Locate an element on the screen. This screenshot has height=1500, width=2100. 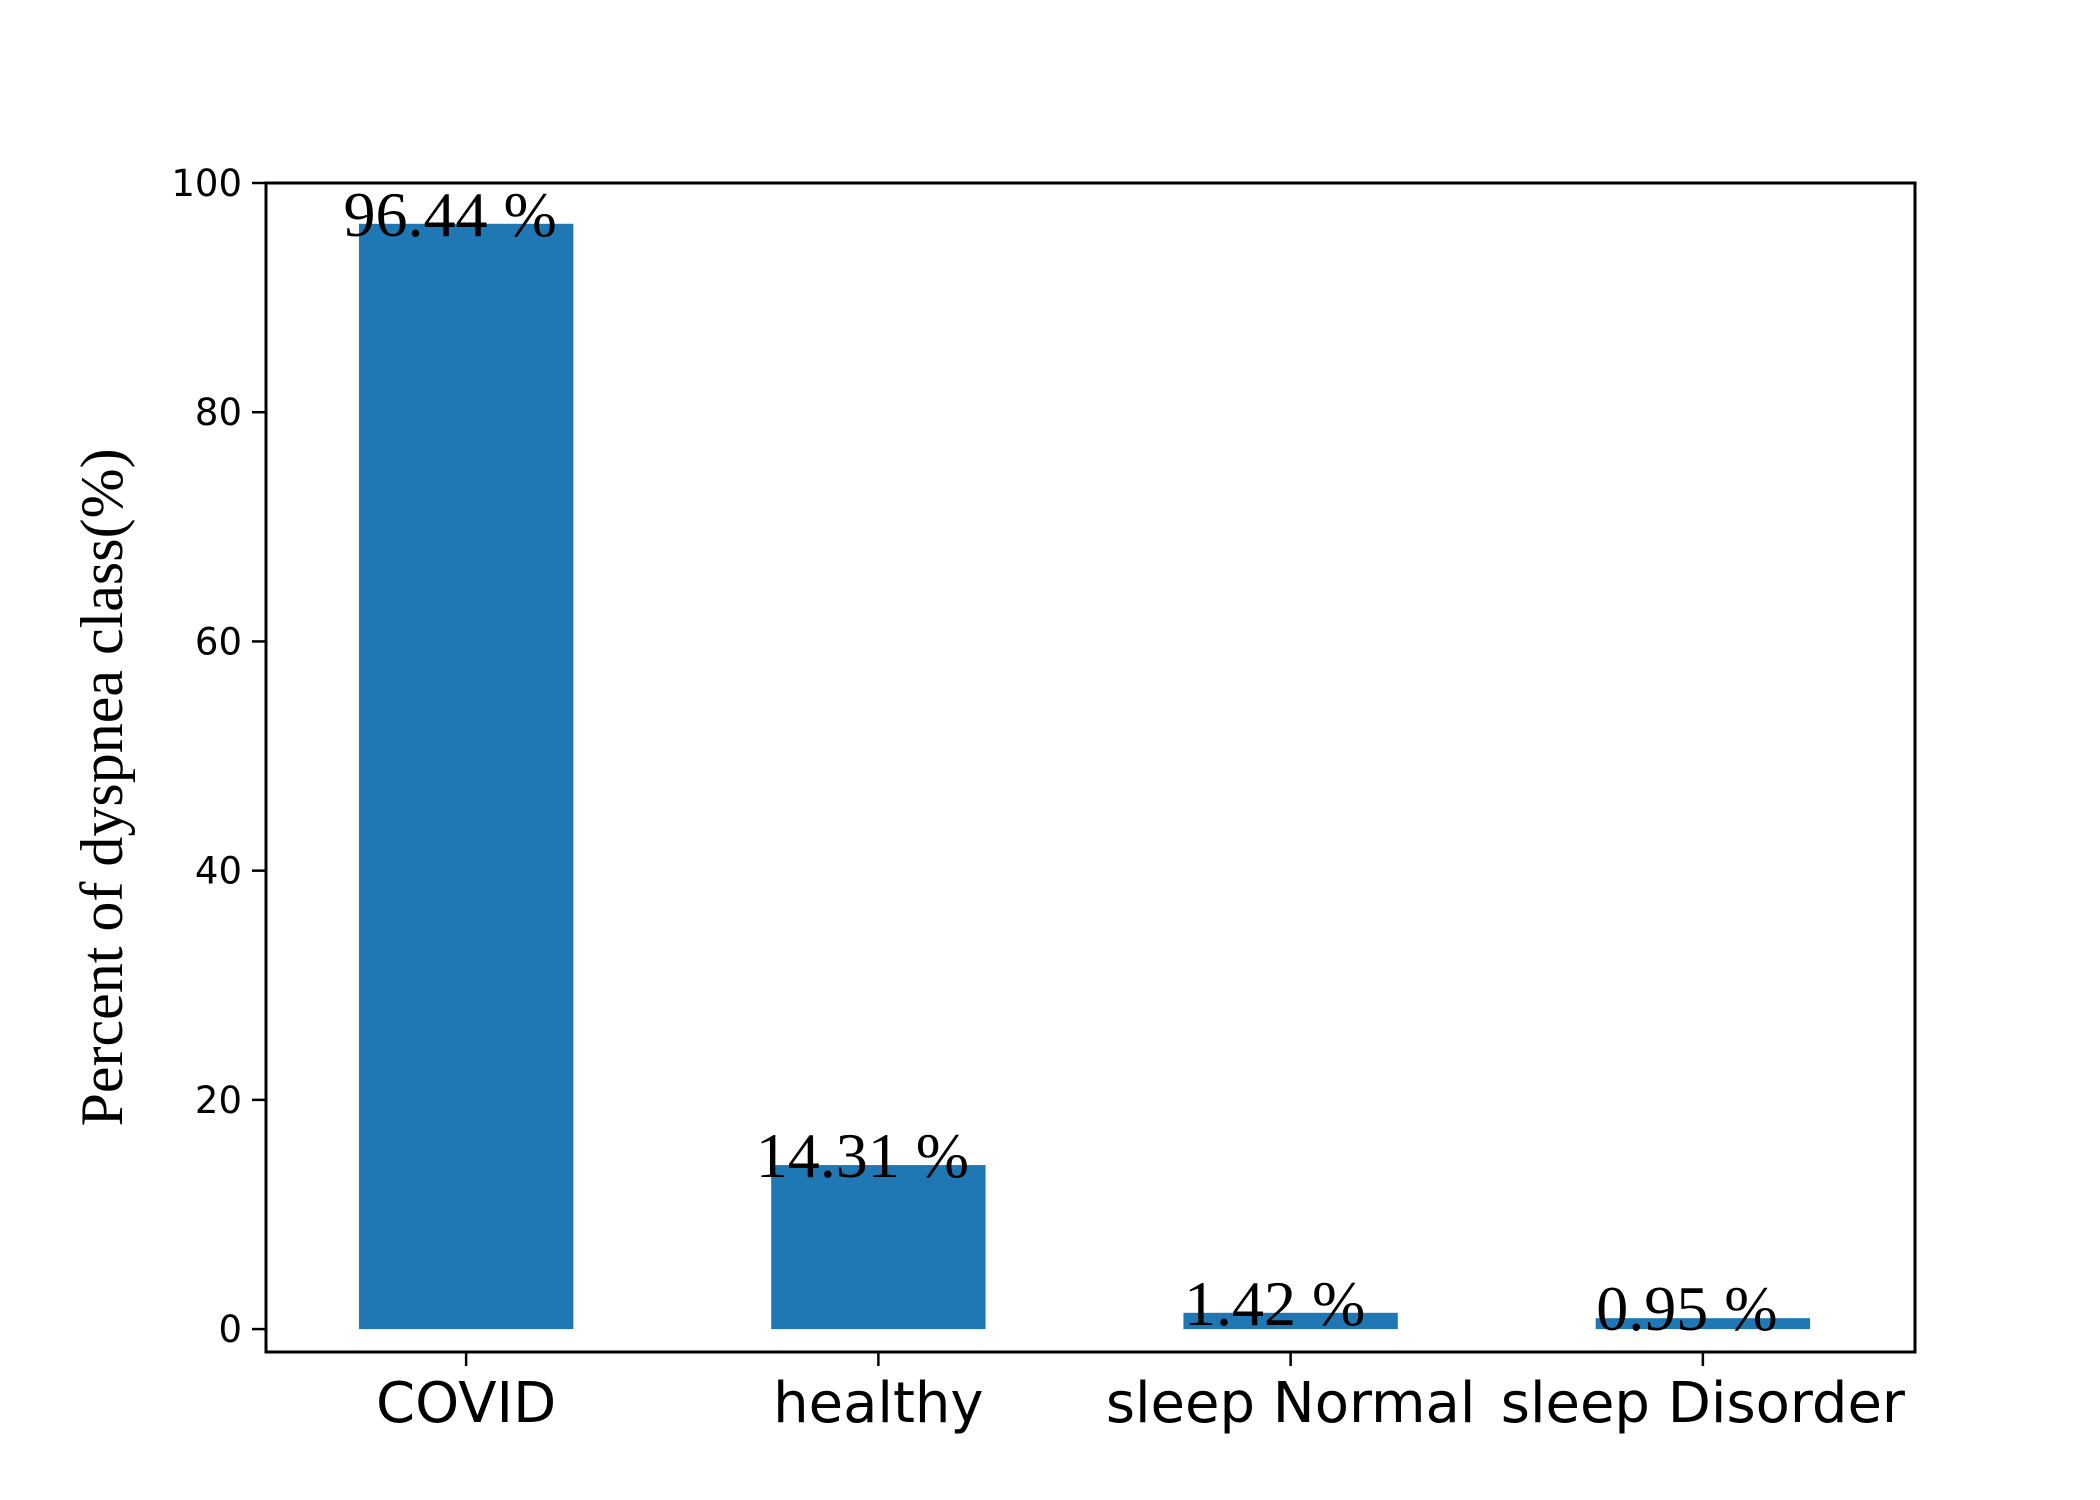
y-tick-label: 0 is located at coordinates (230, 1329).